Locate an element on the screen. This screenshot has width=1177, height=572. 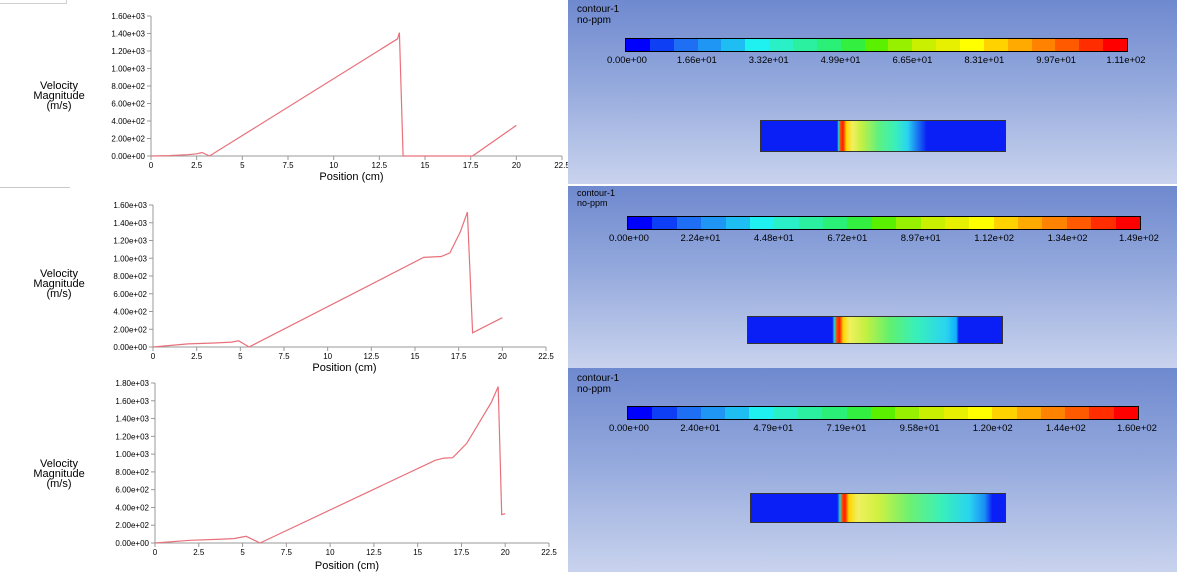
contour-title-block: contour-1 no-ppm is located at coordinates (598, 384).